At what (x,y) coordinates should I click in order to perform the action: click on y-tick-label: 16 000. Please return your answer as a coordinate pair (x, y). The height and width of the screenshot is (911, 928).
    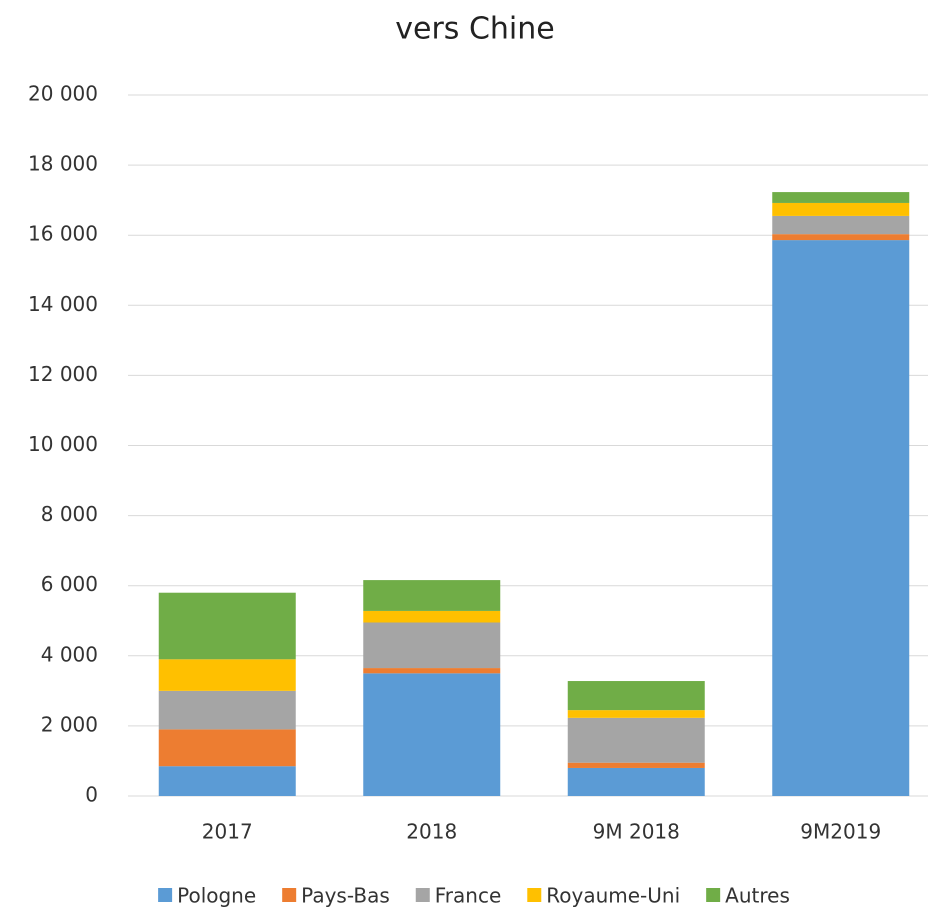
    Looking at the image, I should click on (63, 234).